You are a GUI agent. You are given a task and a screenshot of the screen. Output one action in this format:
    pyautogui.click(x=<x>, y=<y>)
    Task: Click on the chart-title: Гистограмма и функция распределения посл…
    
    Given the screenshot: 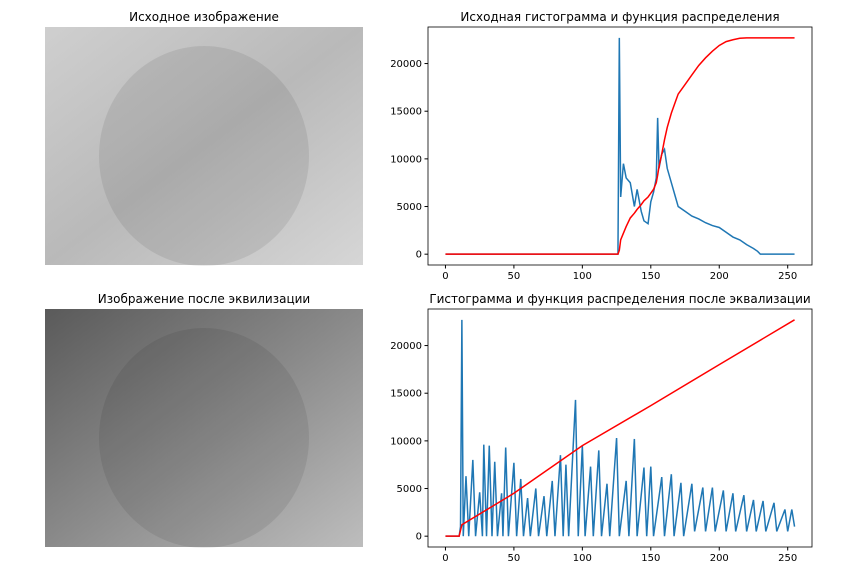 What is the action you would take?
    pyautogui.click(x=619, y=299)
    